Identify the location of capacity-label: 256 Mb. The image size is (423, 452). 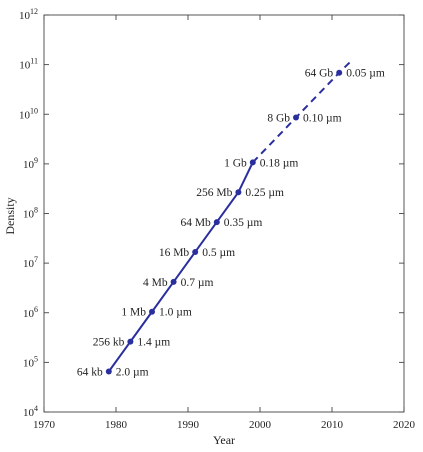
(214, 193).